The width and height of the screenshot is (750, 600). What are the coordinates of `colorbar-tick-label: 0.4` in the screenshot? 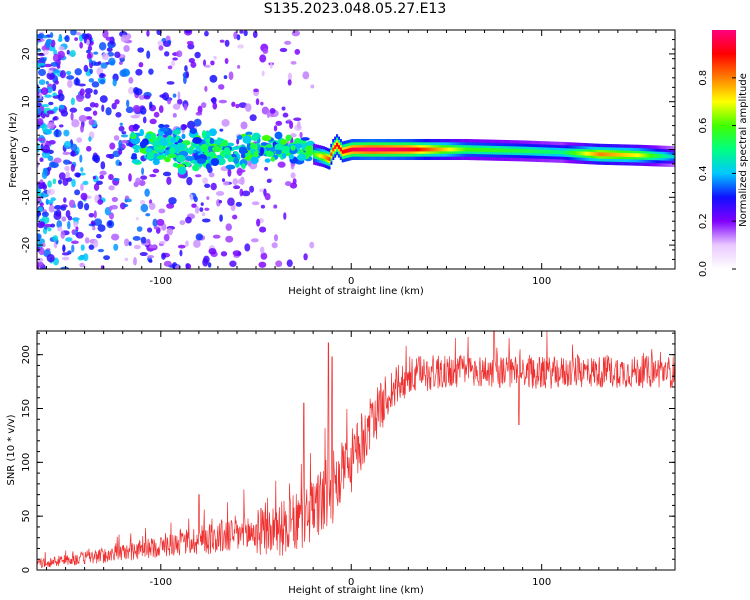 It's located at (703, 173).